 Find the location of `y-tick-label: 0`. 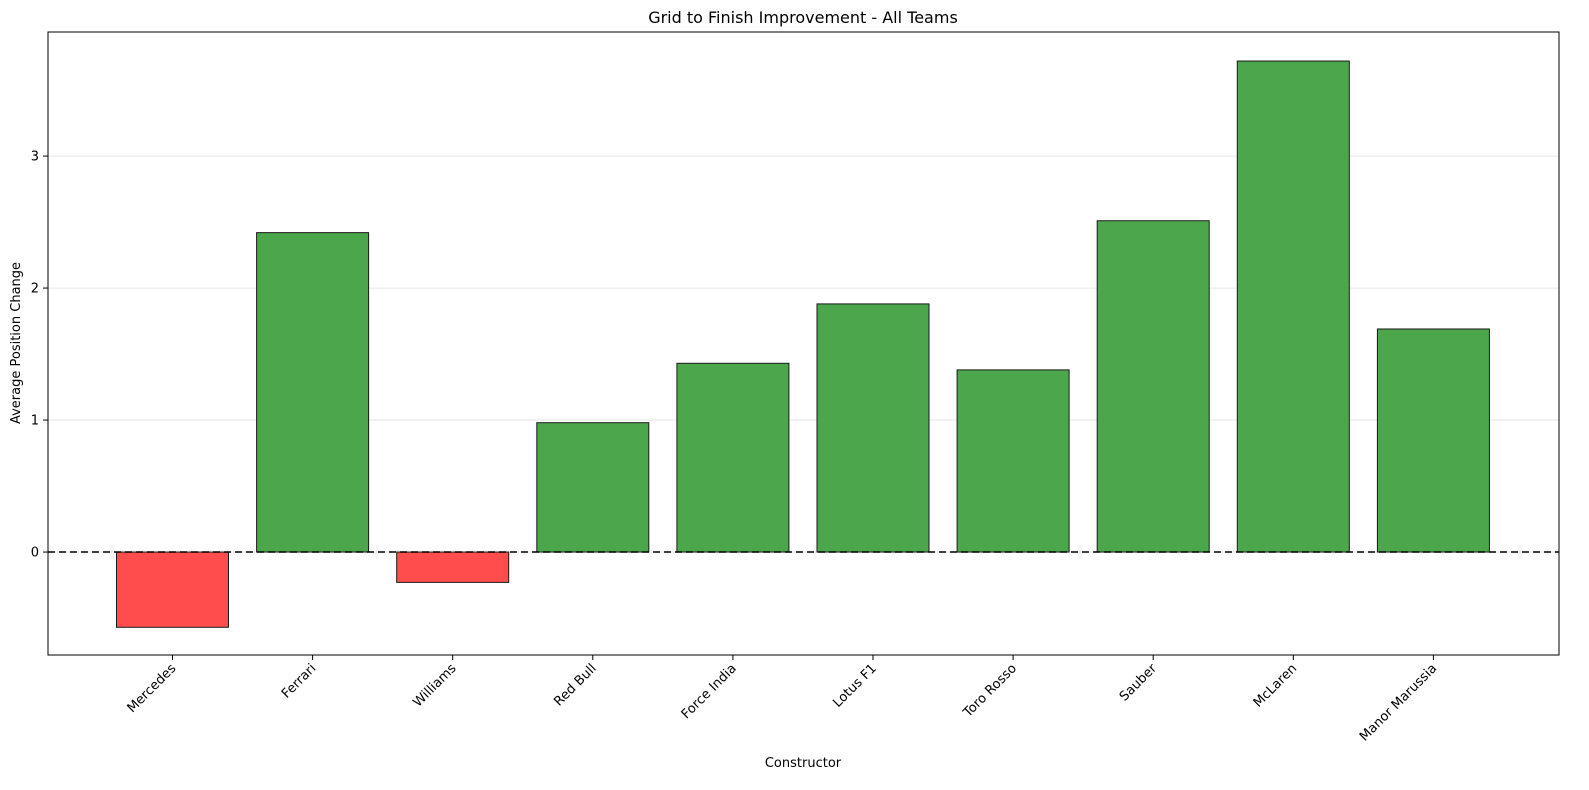

y-tick-label: 0 is located at coordinates (35, 553).